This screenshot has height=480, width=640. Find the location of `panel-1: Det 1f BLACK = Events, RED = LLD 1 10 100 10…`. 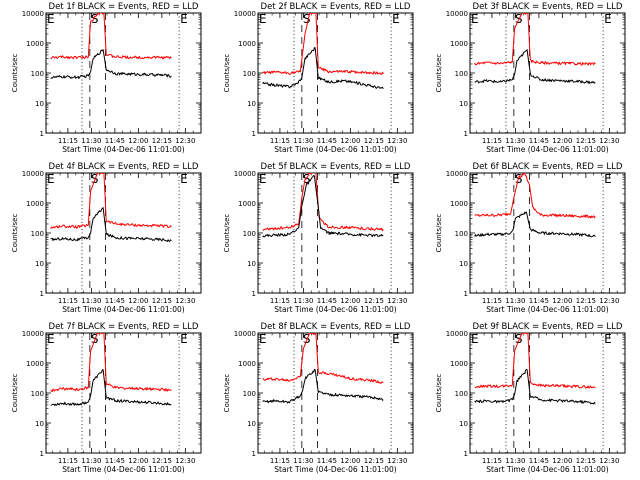

panel-1: Det 1f BLACK = Events, RED = LLD 1 10 100 10… is located at coordinates (106, 78).